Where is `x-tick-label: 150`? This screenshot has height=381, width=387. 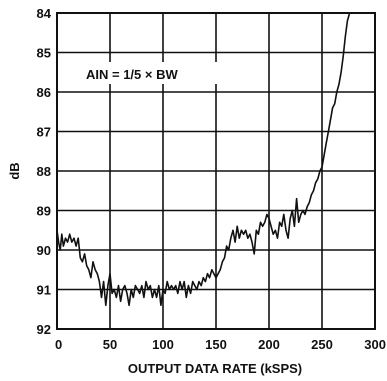
x-tick-label: 150 is located at coordinates (216, 344).